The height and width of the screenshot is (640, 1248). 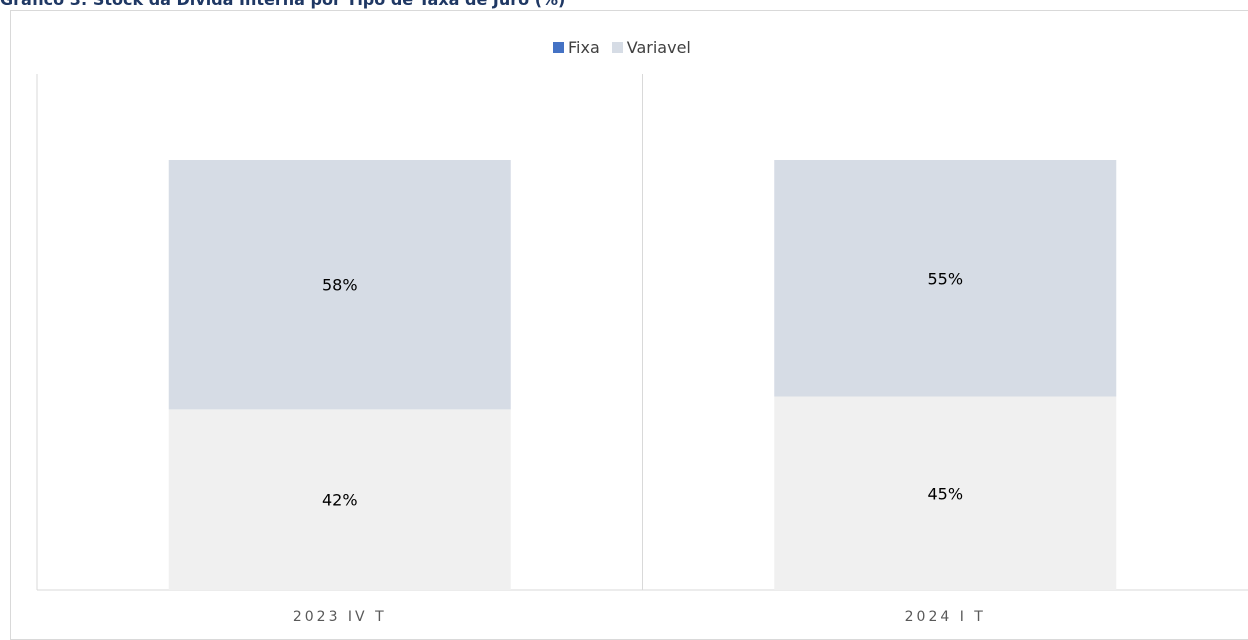 I want to click on legend-label-variavel: Variavel, so click(x=658, y=47).